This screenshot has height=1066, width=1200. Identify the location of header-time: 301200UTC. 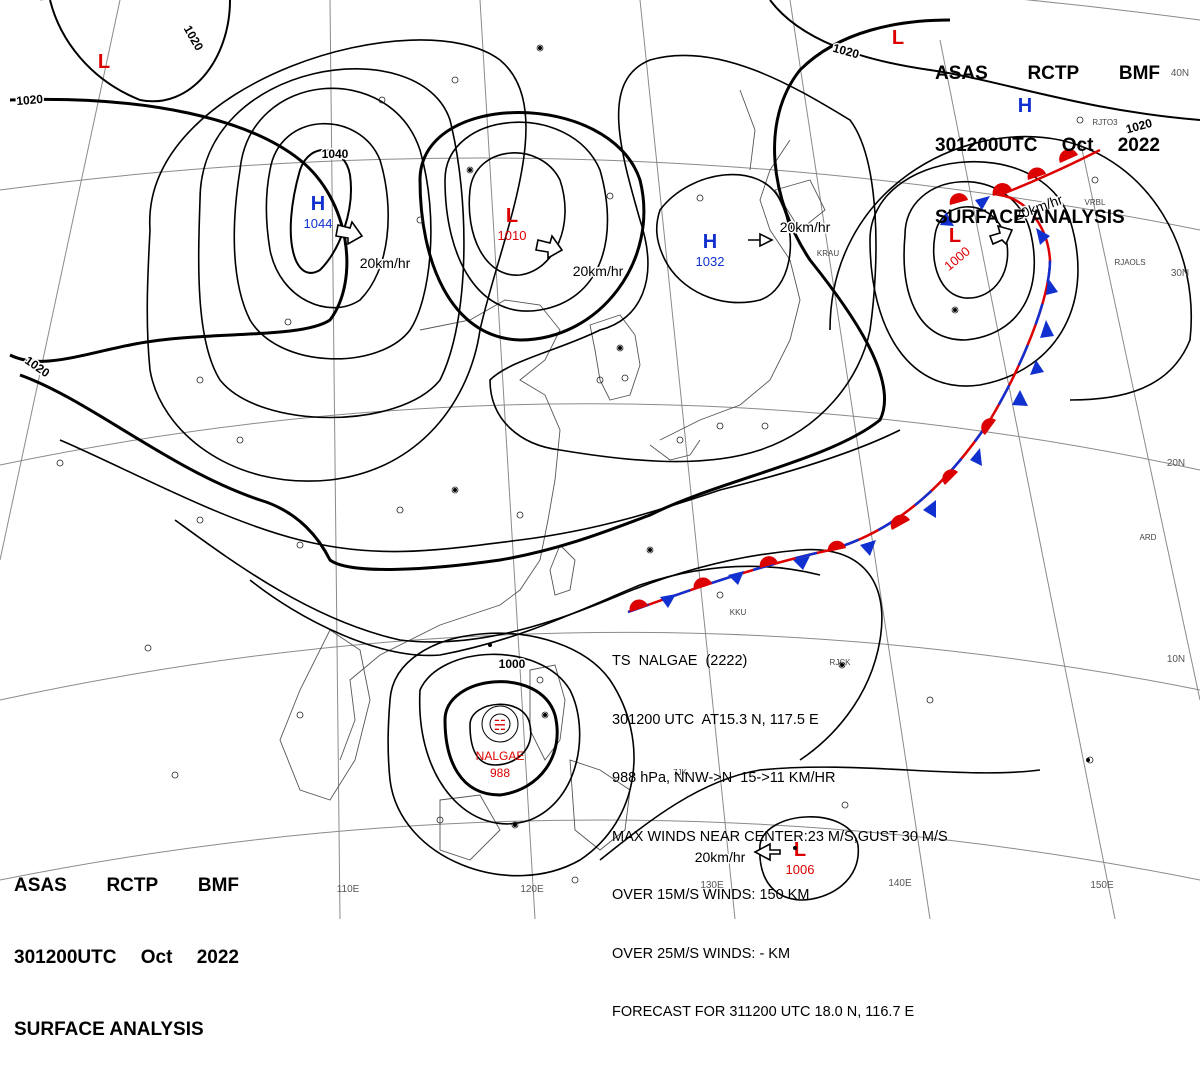
(986, 145).